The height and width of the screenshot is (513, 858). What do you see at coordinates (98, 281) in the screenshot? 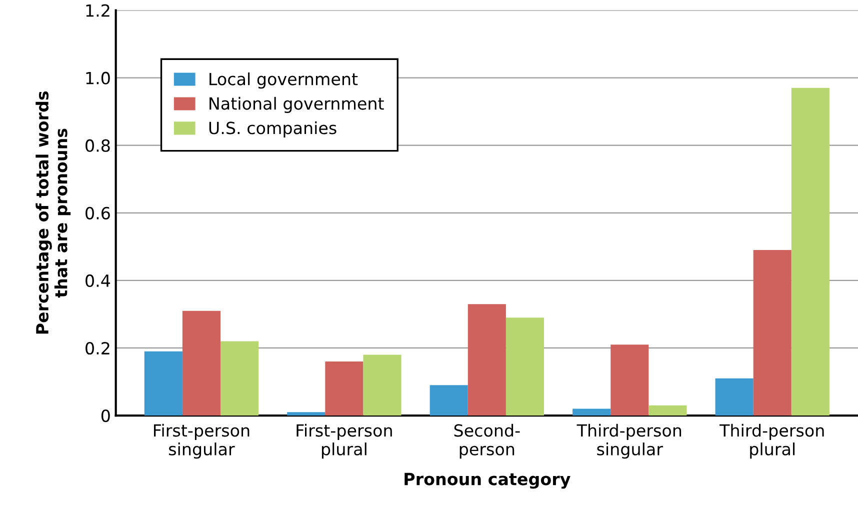
I see `y-tick-label: 0.4` at bounding box center [98, 281].